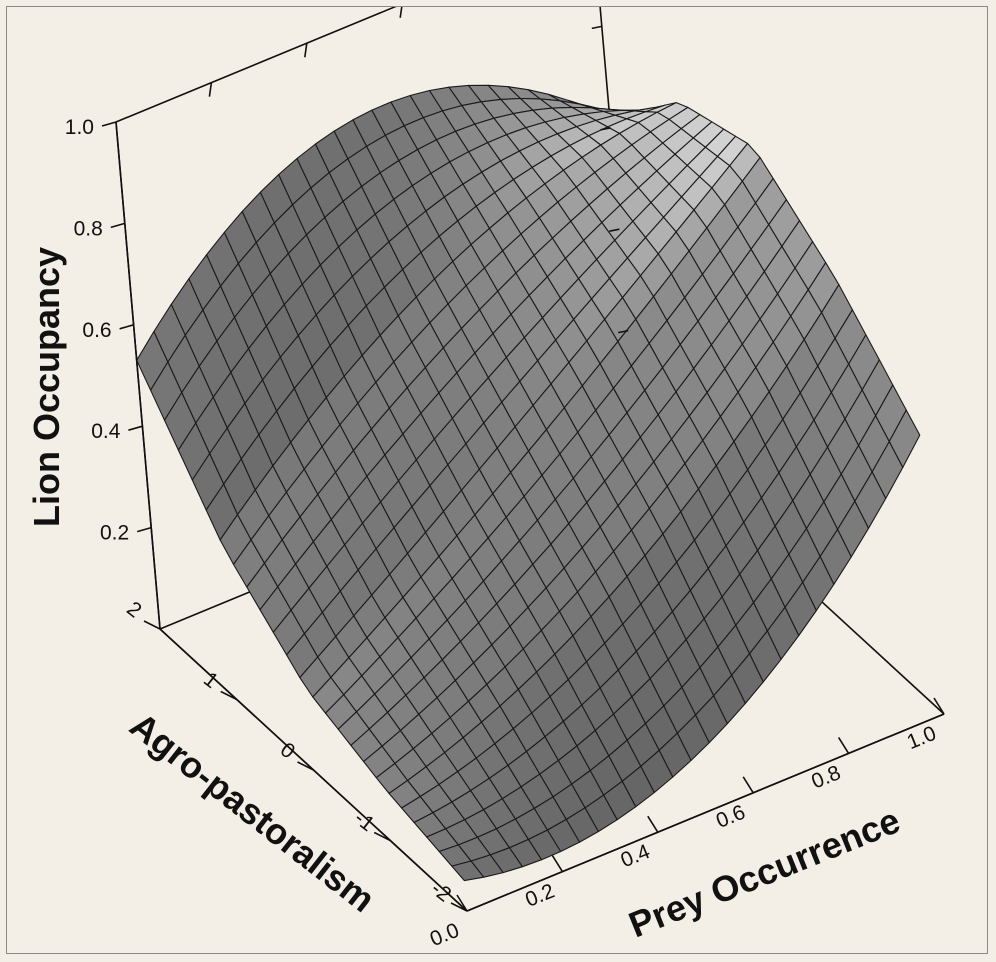 The width and height of the screenshot is (996, 962). What do you see at coordinates (96, 330) in the screenshot?
I see `z-tick-label: 0.6` at bounding box center [96, 330].